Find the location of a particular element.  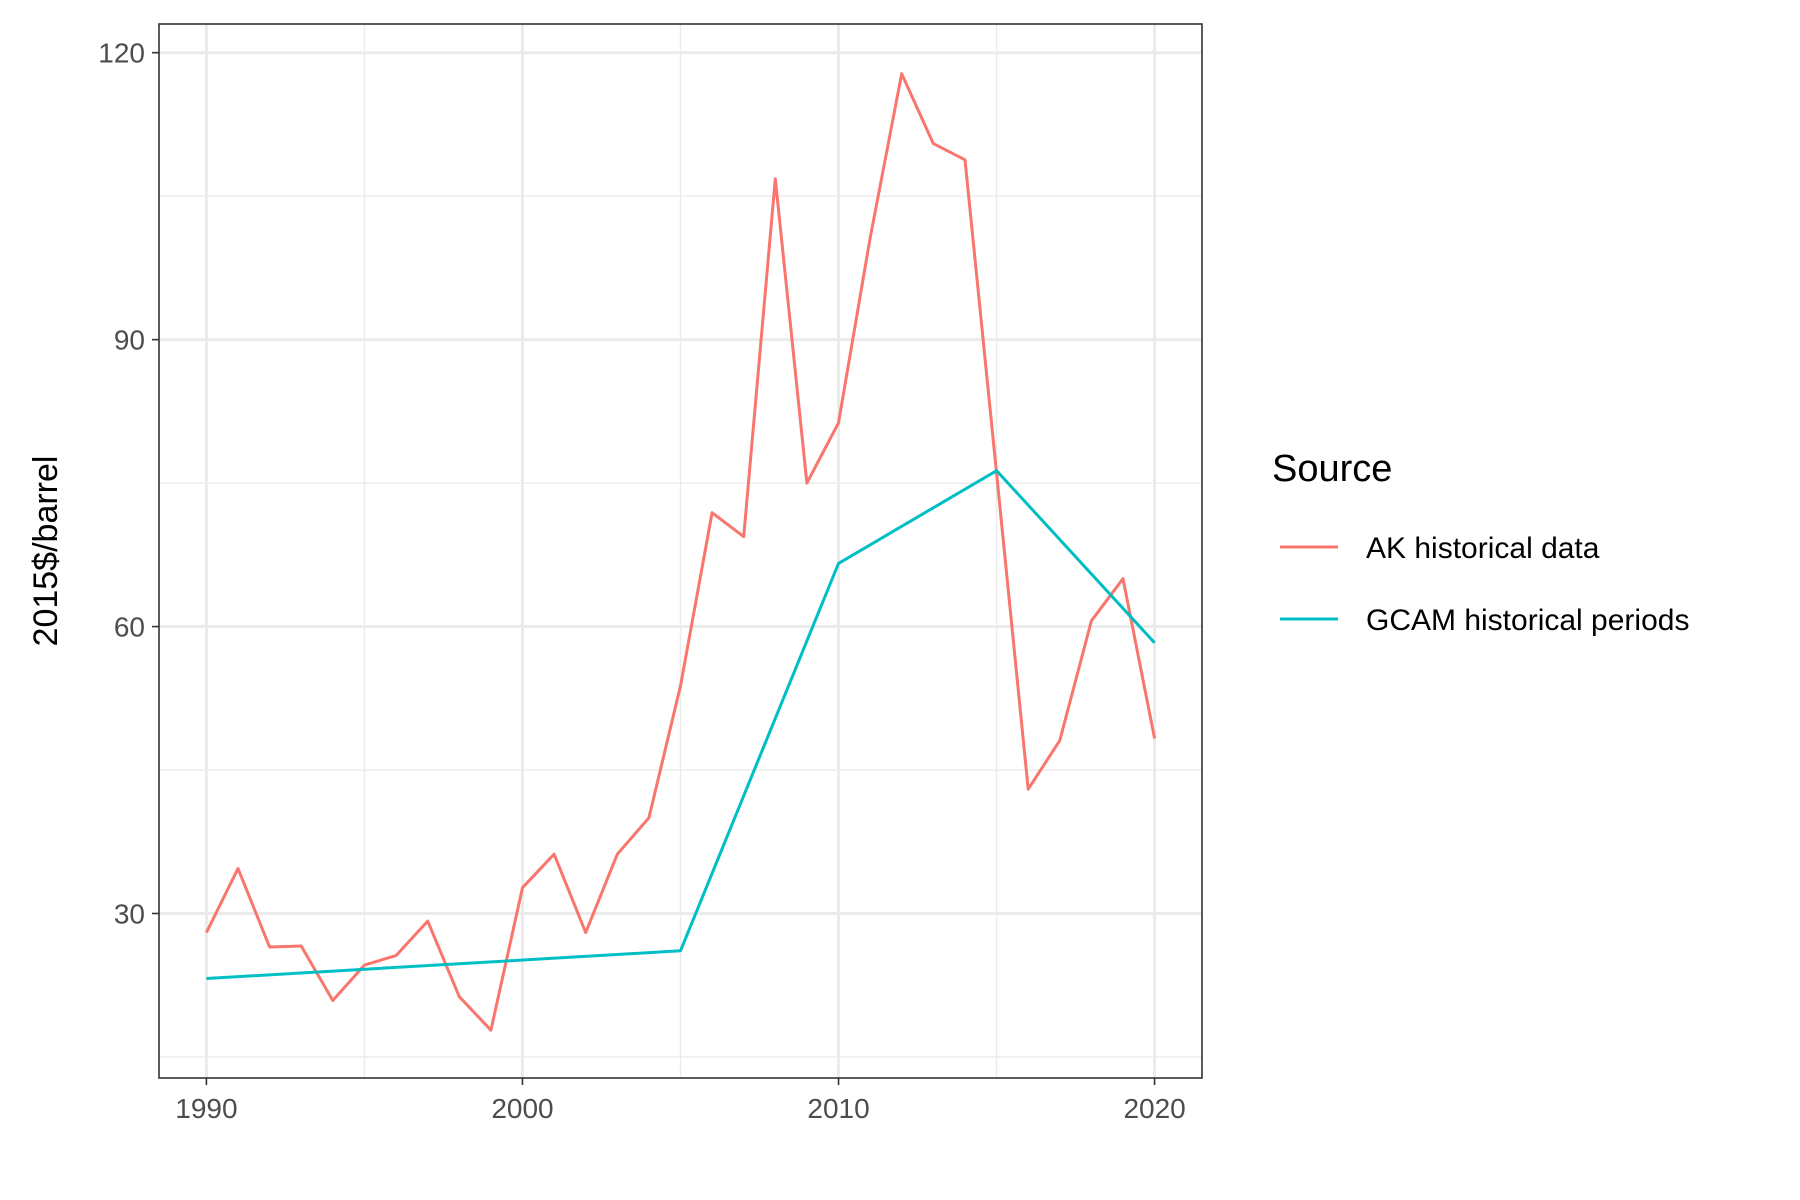

x-tick-label: 2000 is located at coordinates (522, 1108).